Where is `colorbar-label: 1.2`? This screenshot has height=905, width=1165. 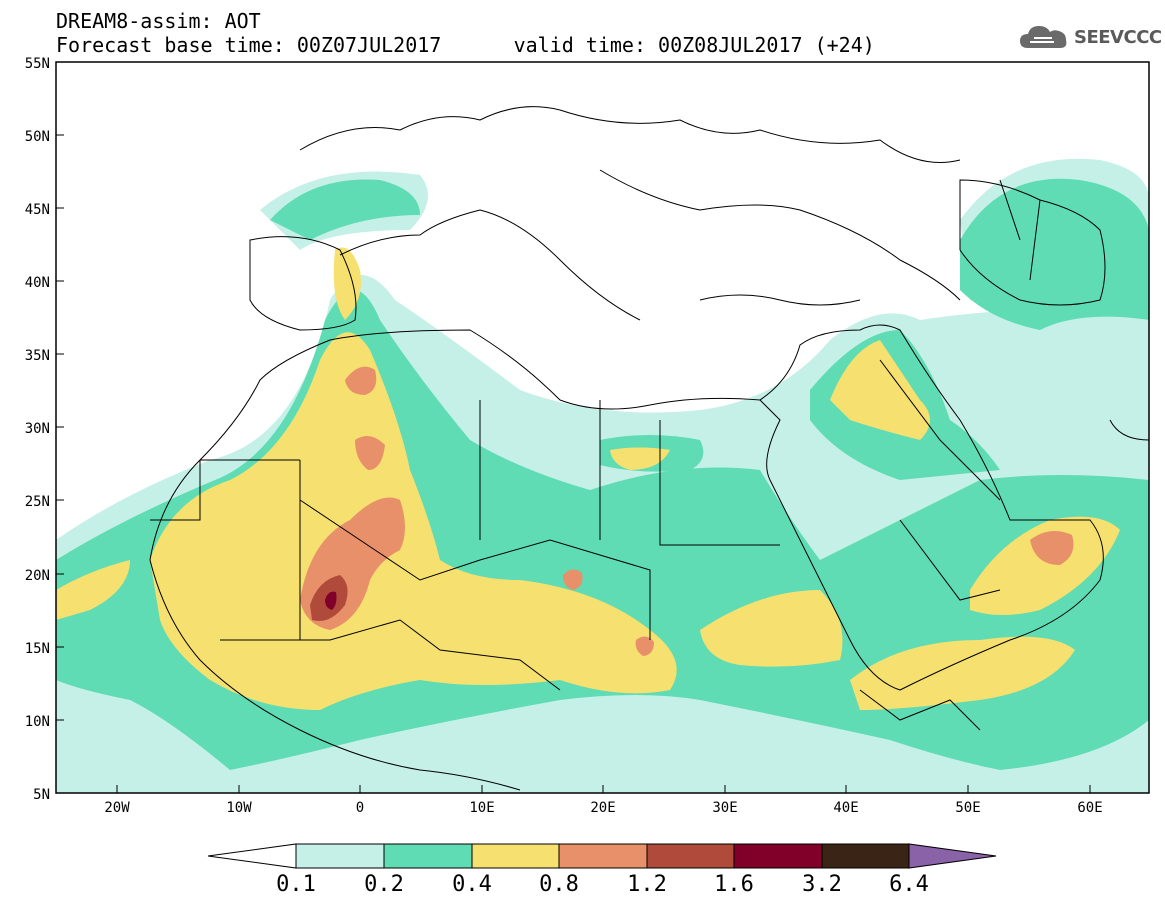
colorbar-label: 1.2 is located at coordinates (647, 884).